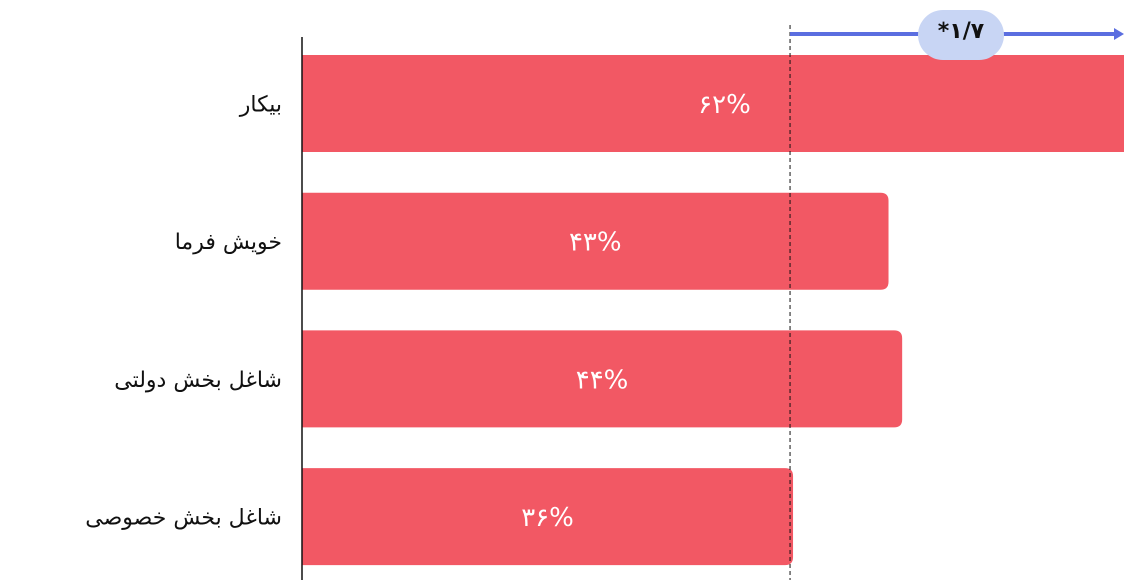  What do you see at coordinates (961, 31) in the screenshot?
I see `annotation: *۱/۷` at bounding box center [961, 31].